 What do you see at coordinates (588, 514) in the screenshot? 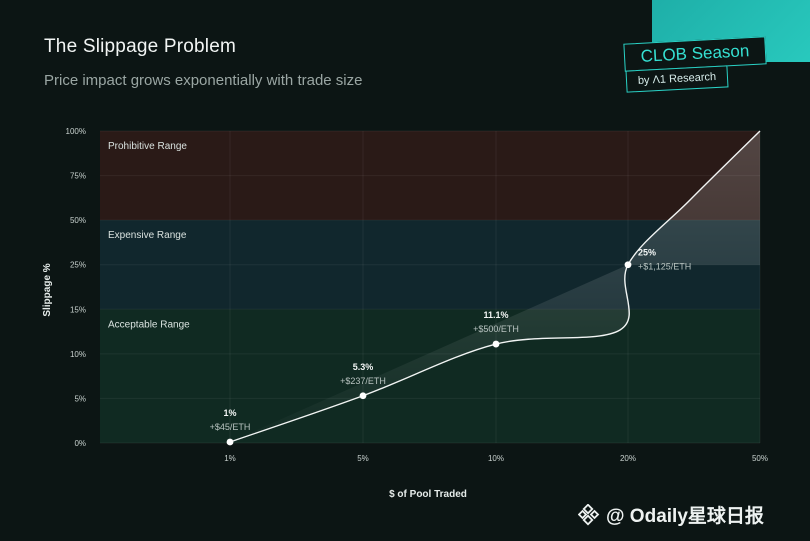
I see `binance-diamond-icon` at bounding box center [588, 514].